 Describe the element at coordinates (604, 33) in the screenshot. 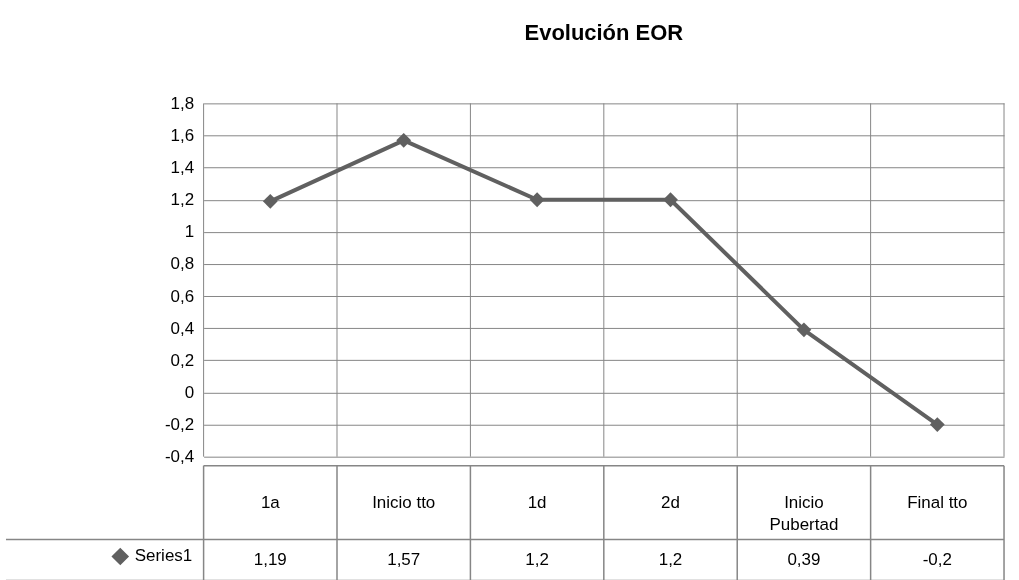

I see `chart-title: Evolución EOR` at that location.